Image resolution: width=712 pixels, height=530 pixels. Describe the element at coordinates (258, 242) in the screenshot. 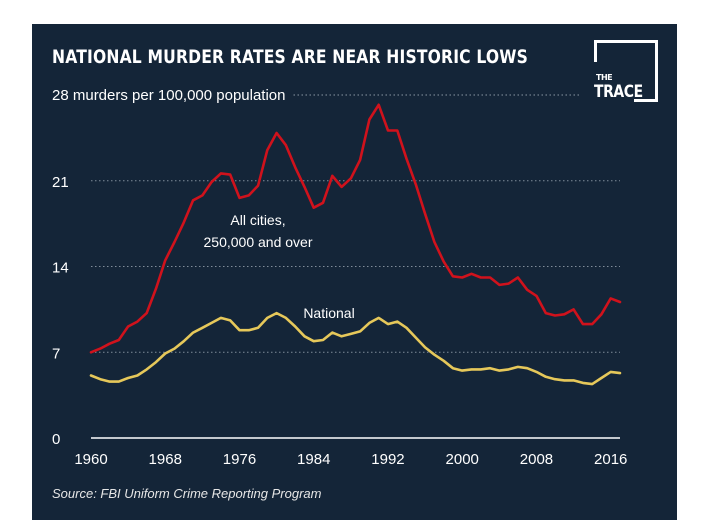

I see `annotation-all-cities-line2: 250,000 and over` at that location.